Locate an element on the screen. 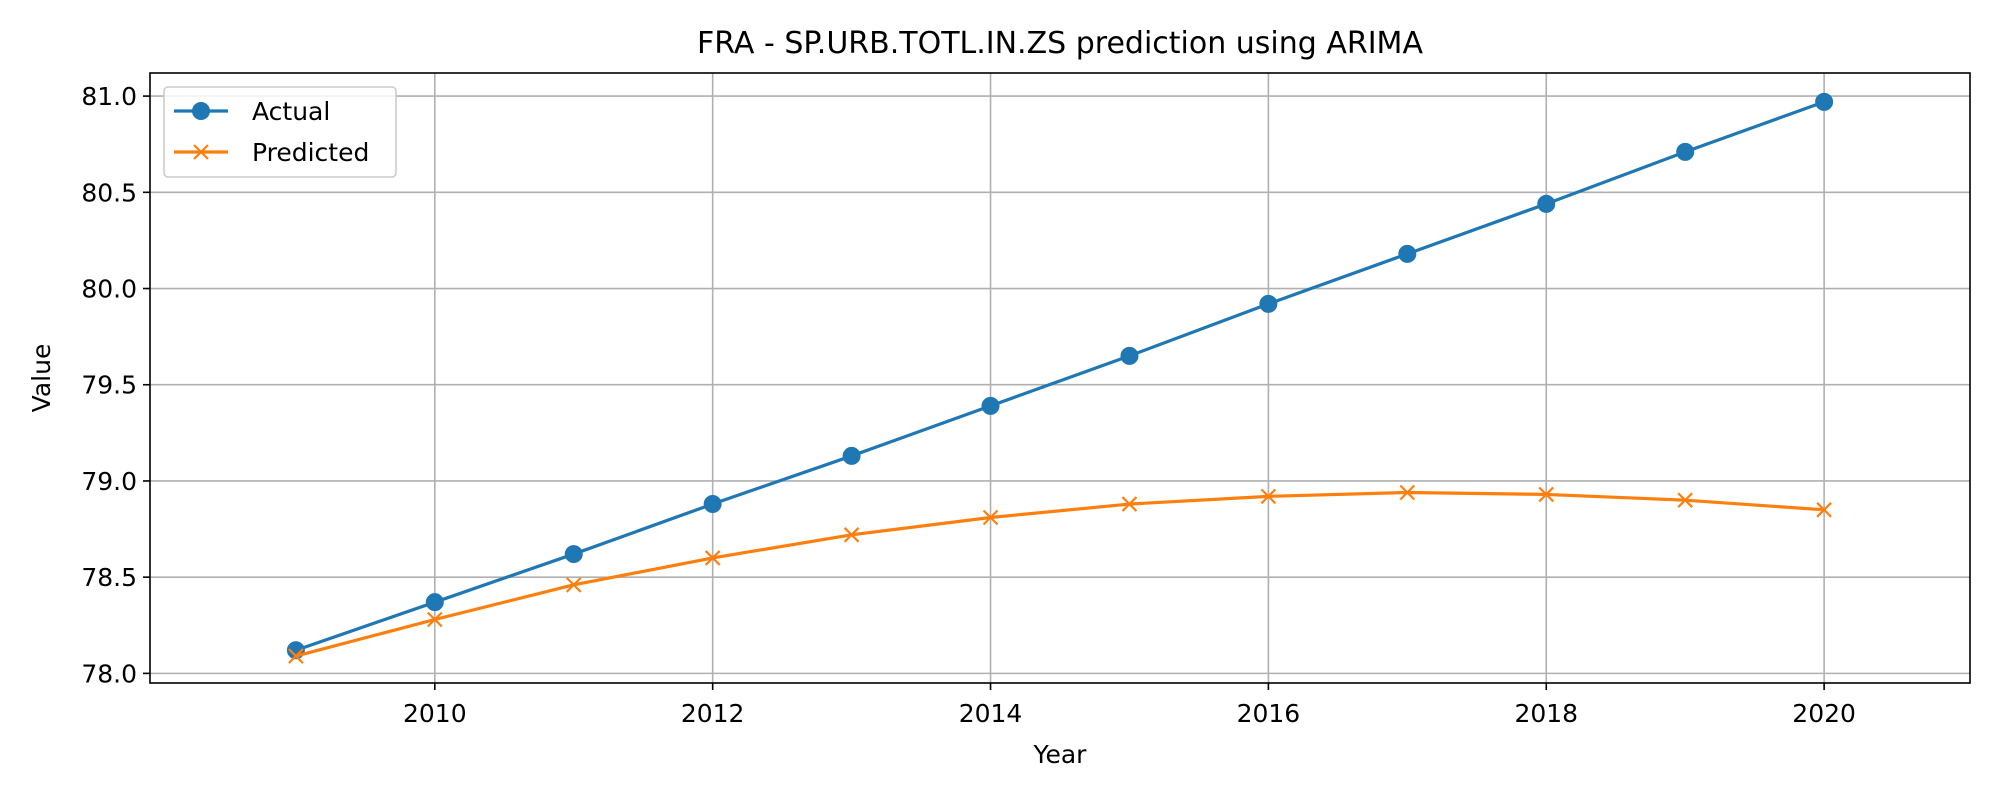 This screenshot has width=2000, height=800. x-tick-label: 2010 is located at coordinates (435, 713).